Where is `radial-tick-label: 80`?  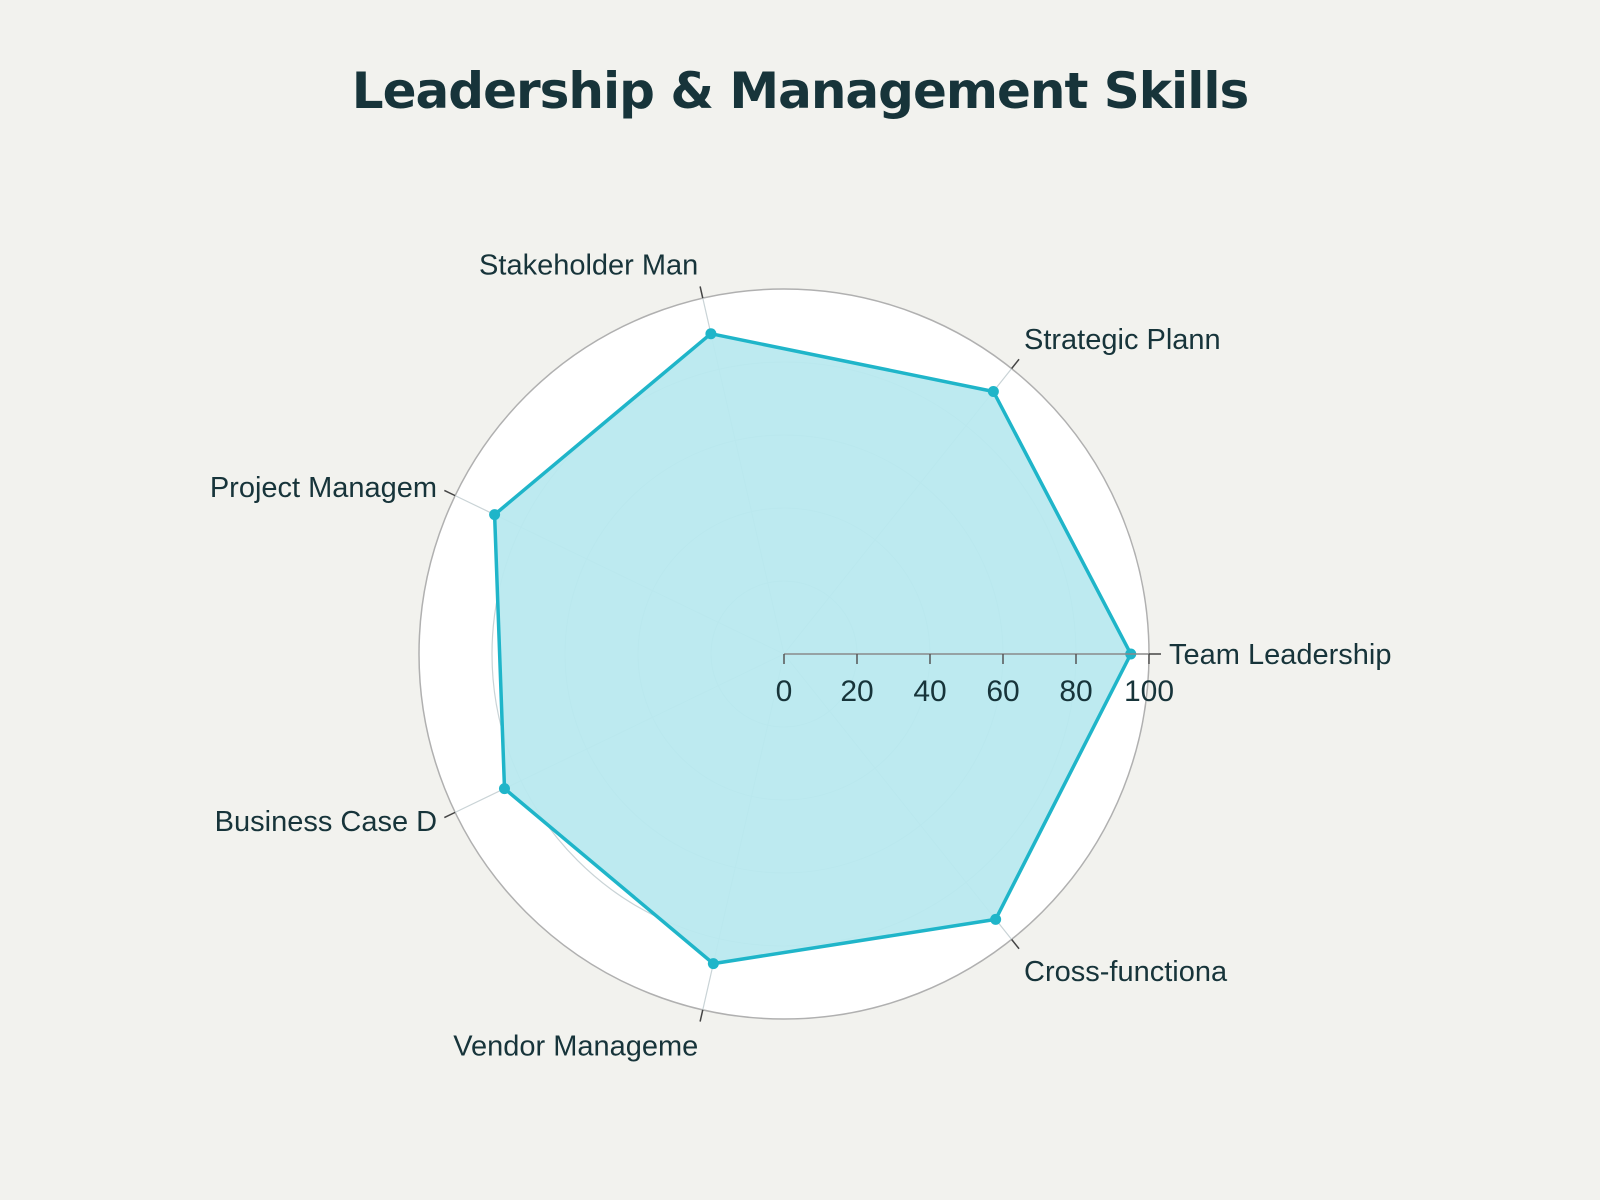
radial-tick-label: 80 is located at coordinates (1075, 691).